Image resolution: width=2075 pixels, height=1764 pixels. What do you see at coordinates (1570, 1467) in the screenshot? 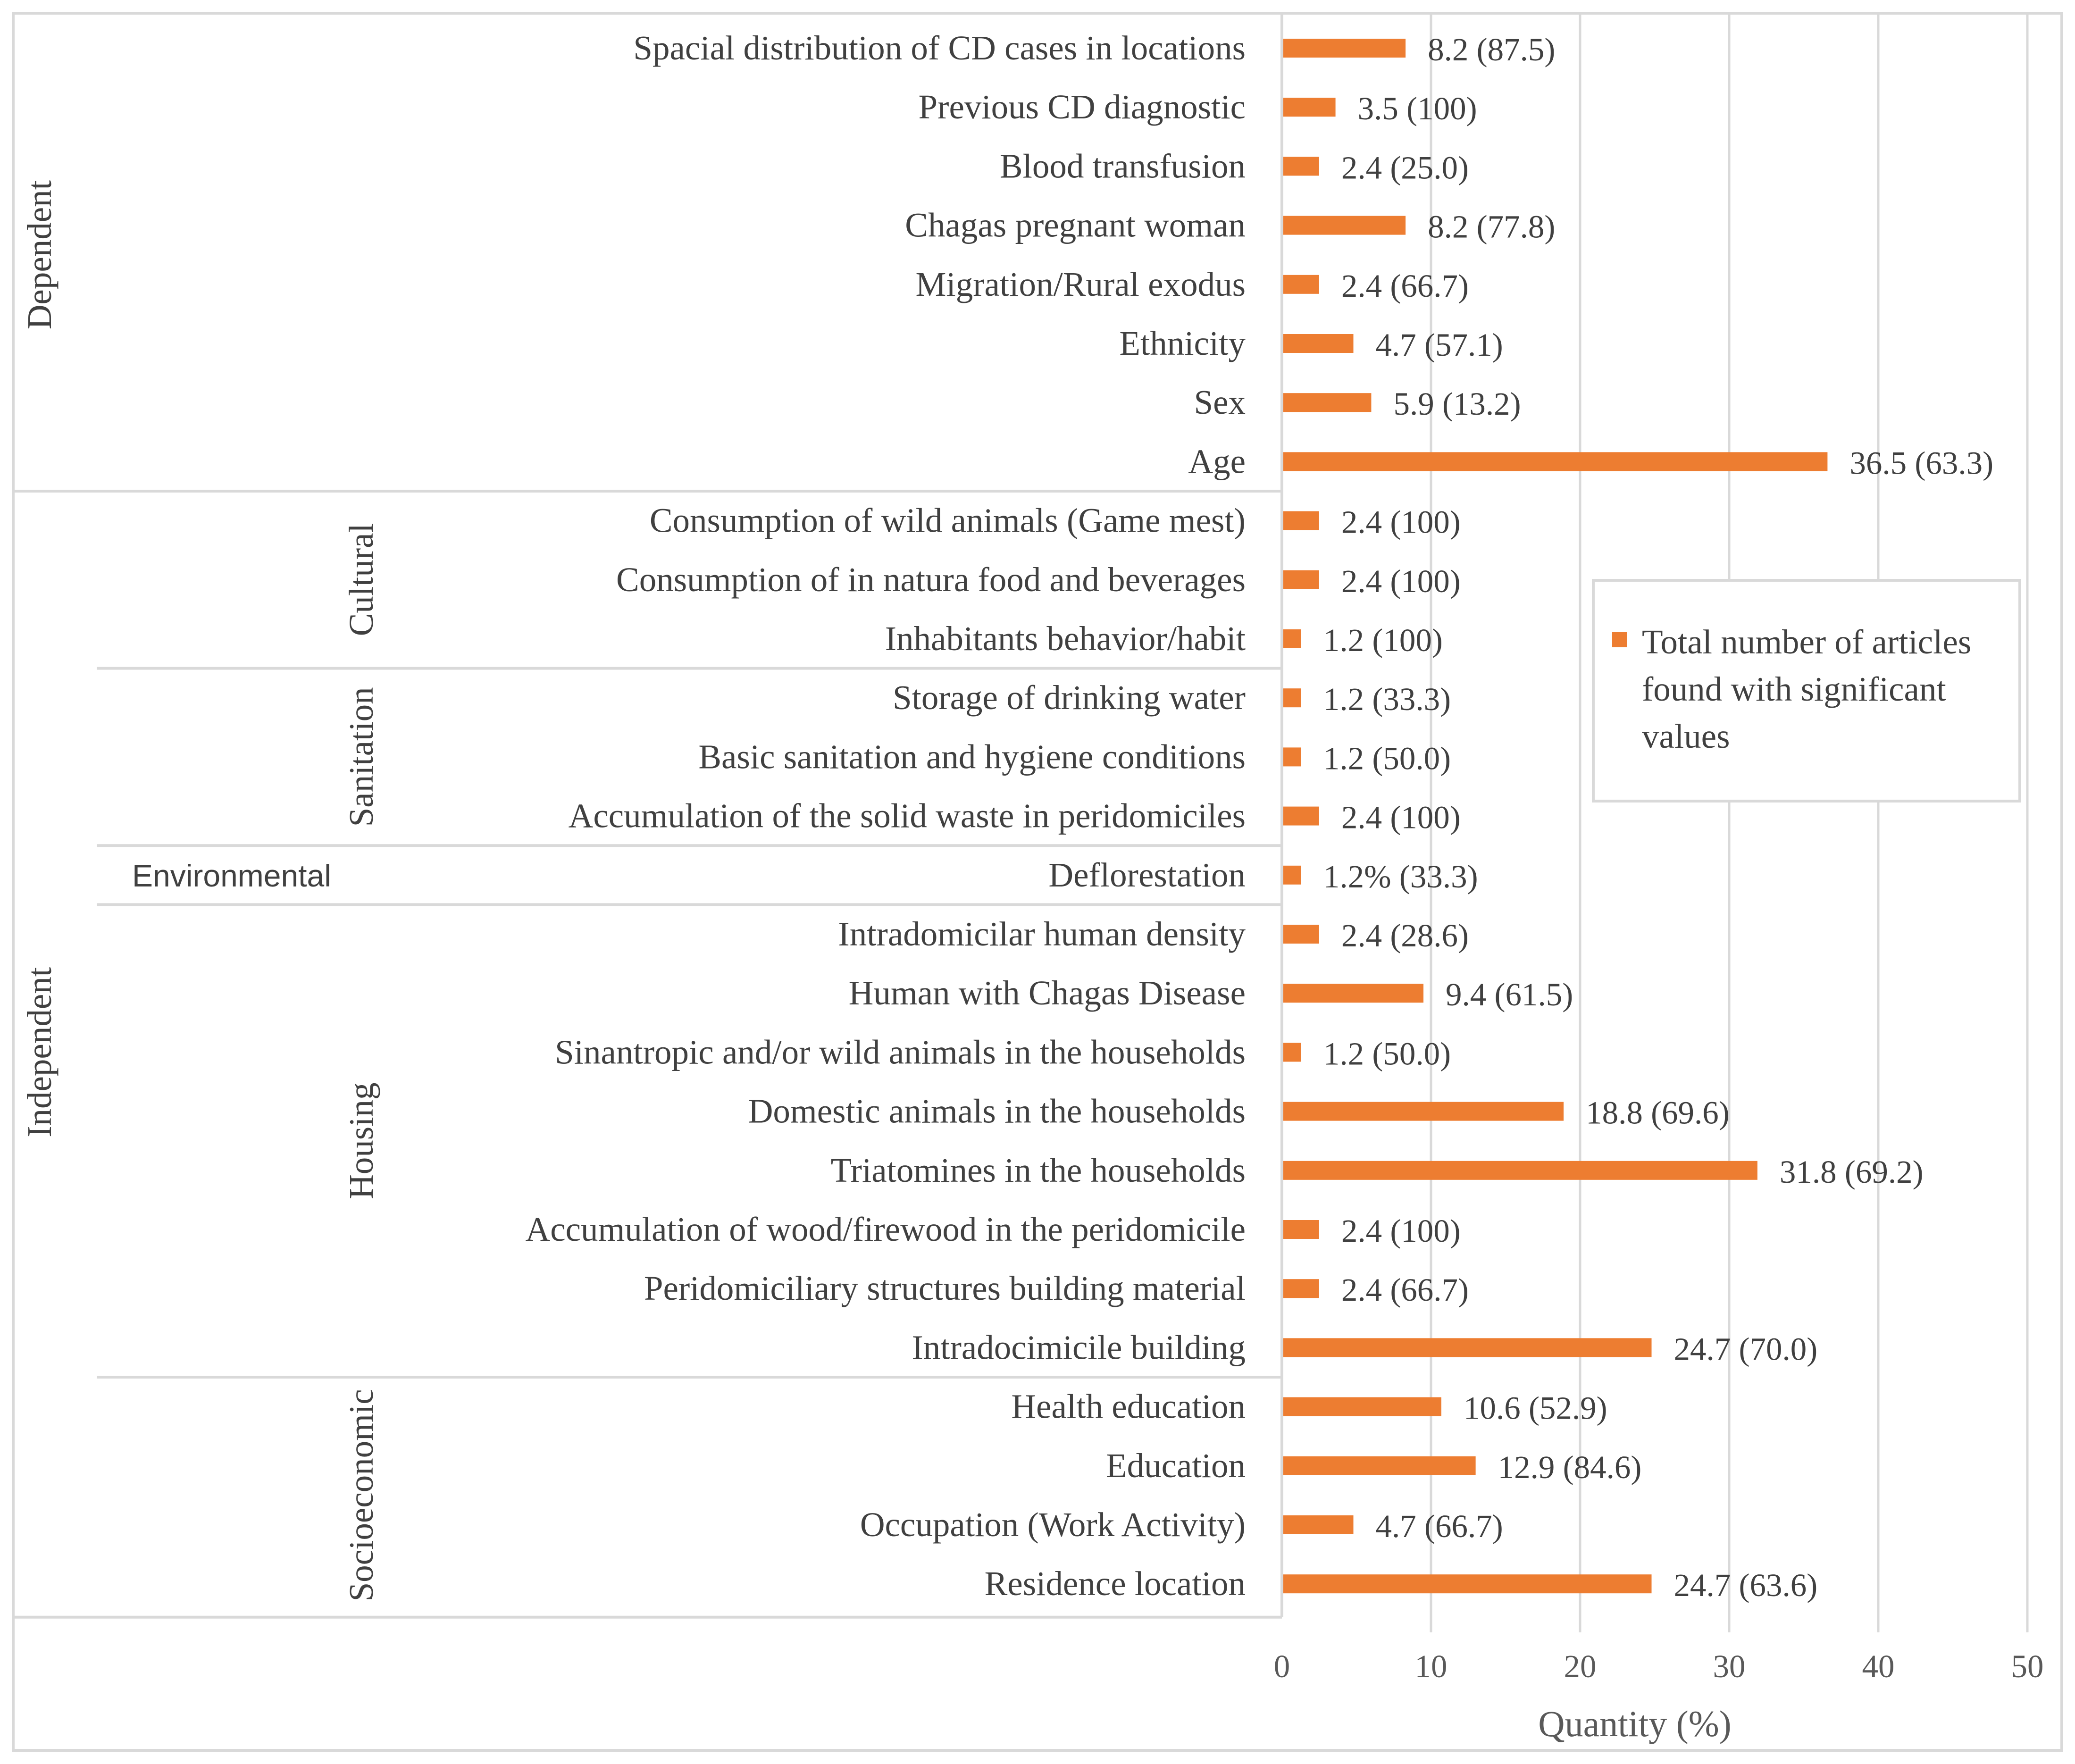
I see `data-label: 12.9 (84.6)` at bounding box center [1570, 1467].